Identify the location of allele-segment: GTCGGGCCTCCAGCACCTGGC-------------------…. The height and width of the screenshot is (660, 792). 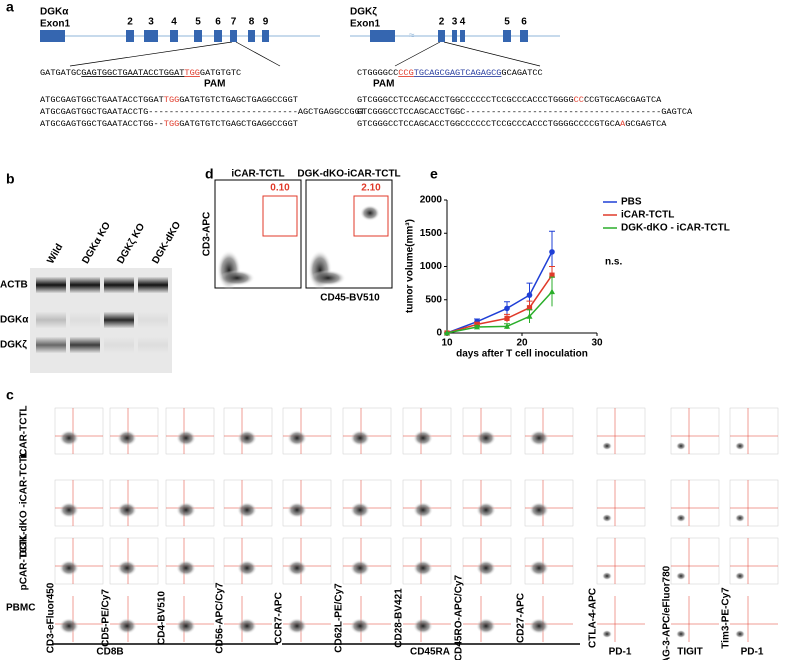
(525, 112).